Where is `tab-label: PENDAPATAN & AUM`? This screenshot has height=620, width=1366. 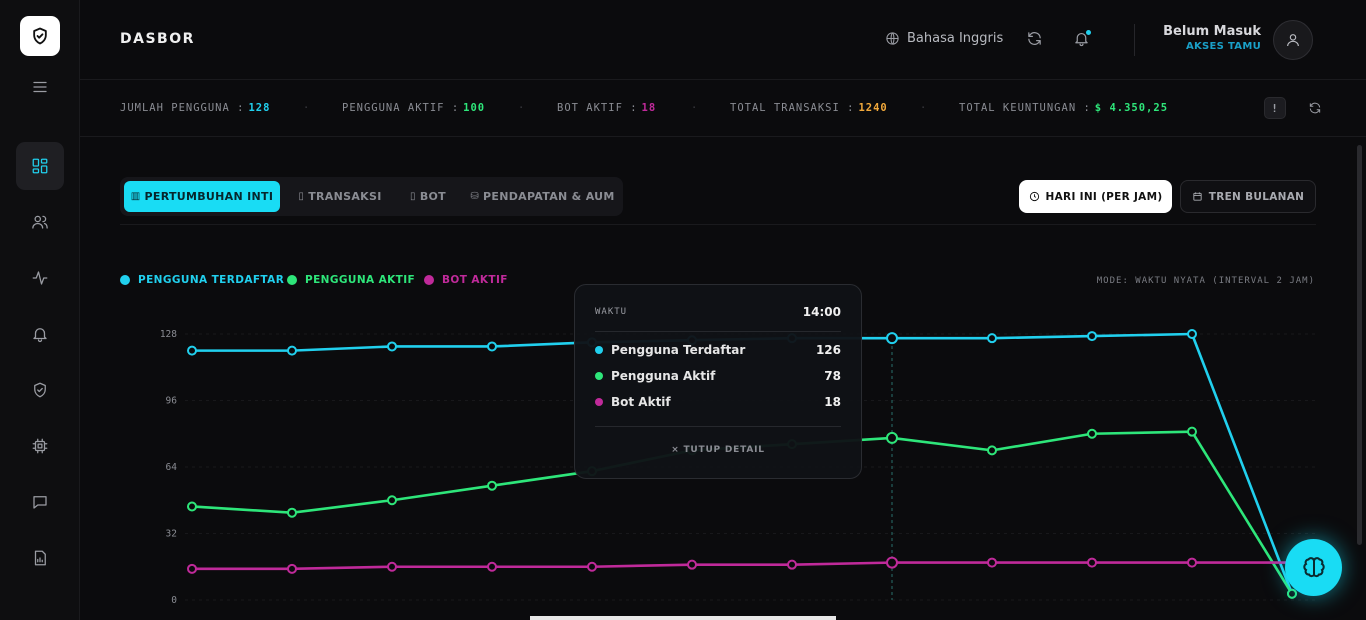 tab-label: PENDAPATAN & AUM is located at coordinates (549, 196).